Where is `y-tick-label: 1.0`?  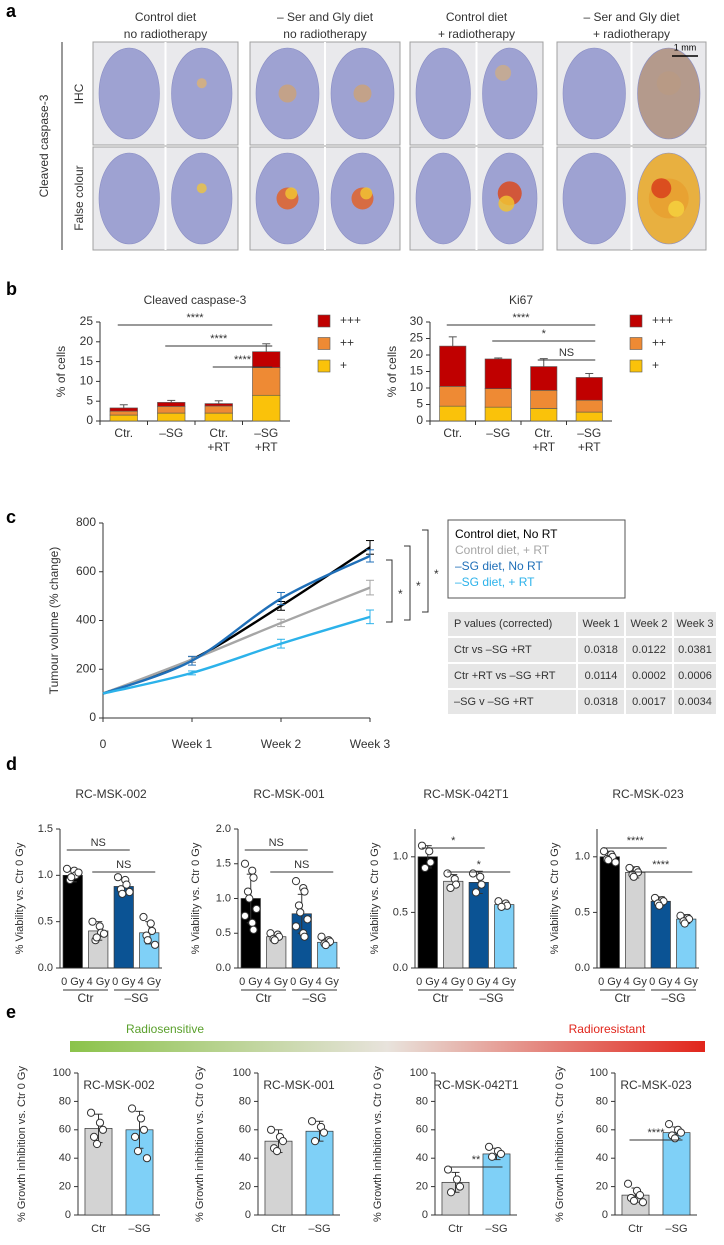
y-tick-label: 1.0 is located at coordinates (45, 875).